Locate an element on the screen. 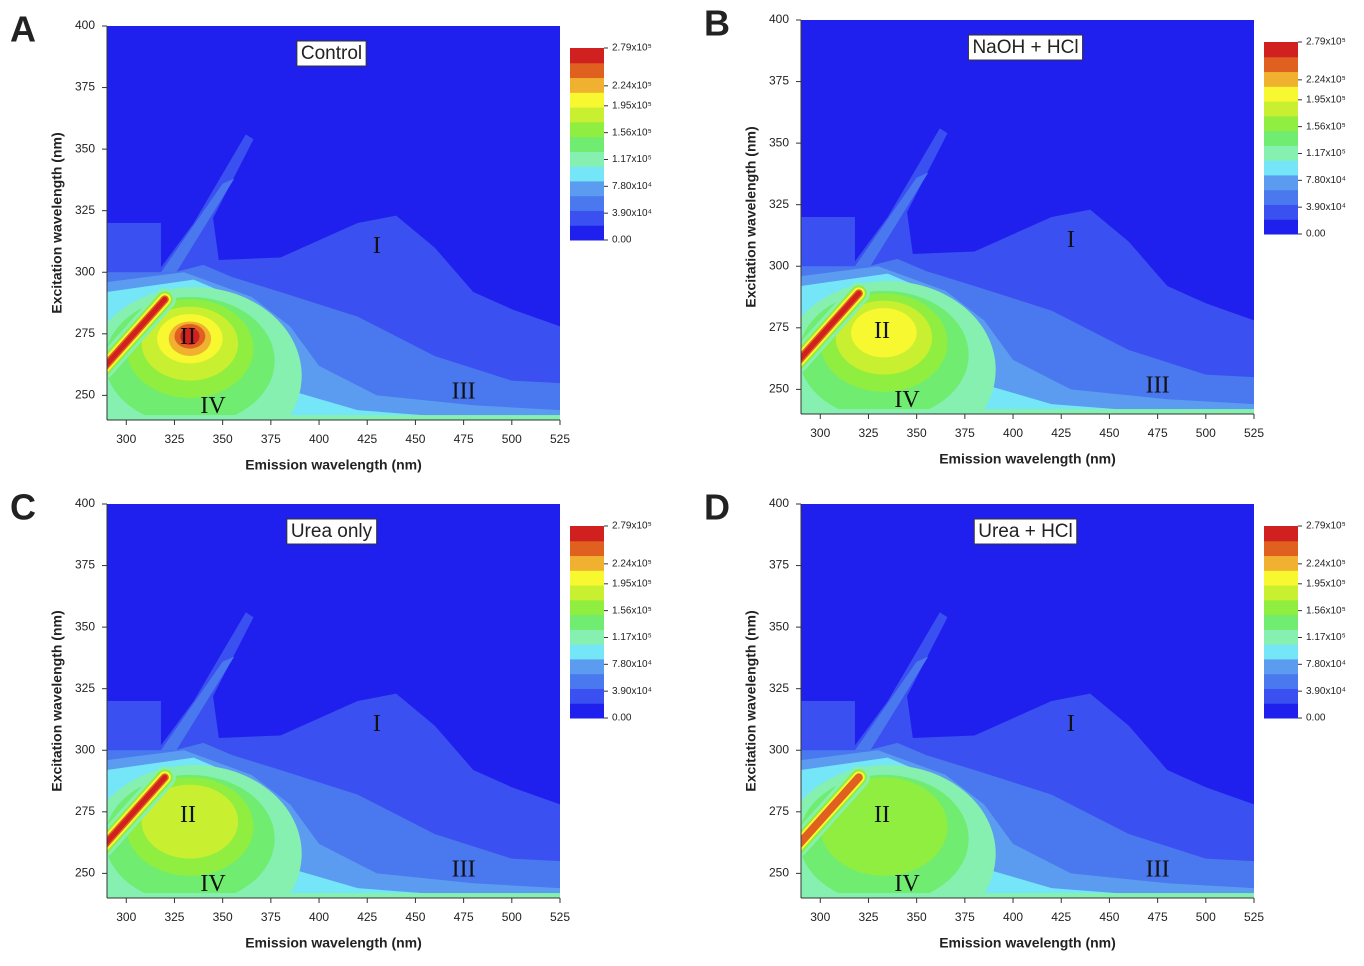 This screenshot has height=966, width=1364. title-box is located at coordinates (1025, 47).